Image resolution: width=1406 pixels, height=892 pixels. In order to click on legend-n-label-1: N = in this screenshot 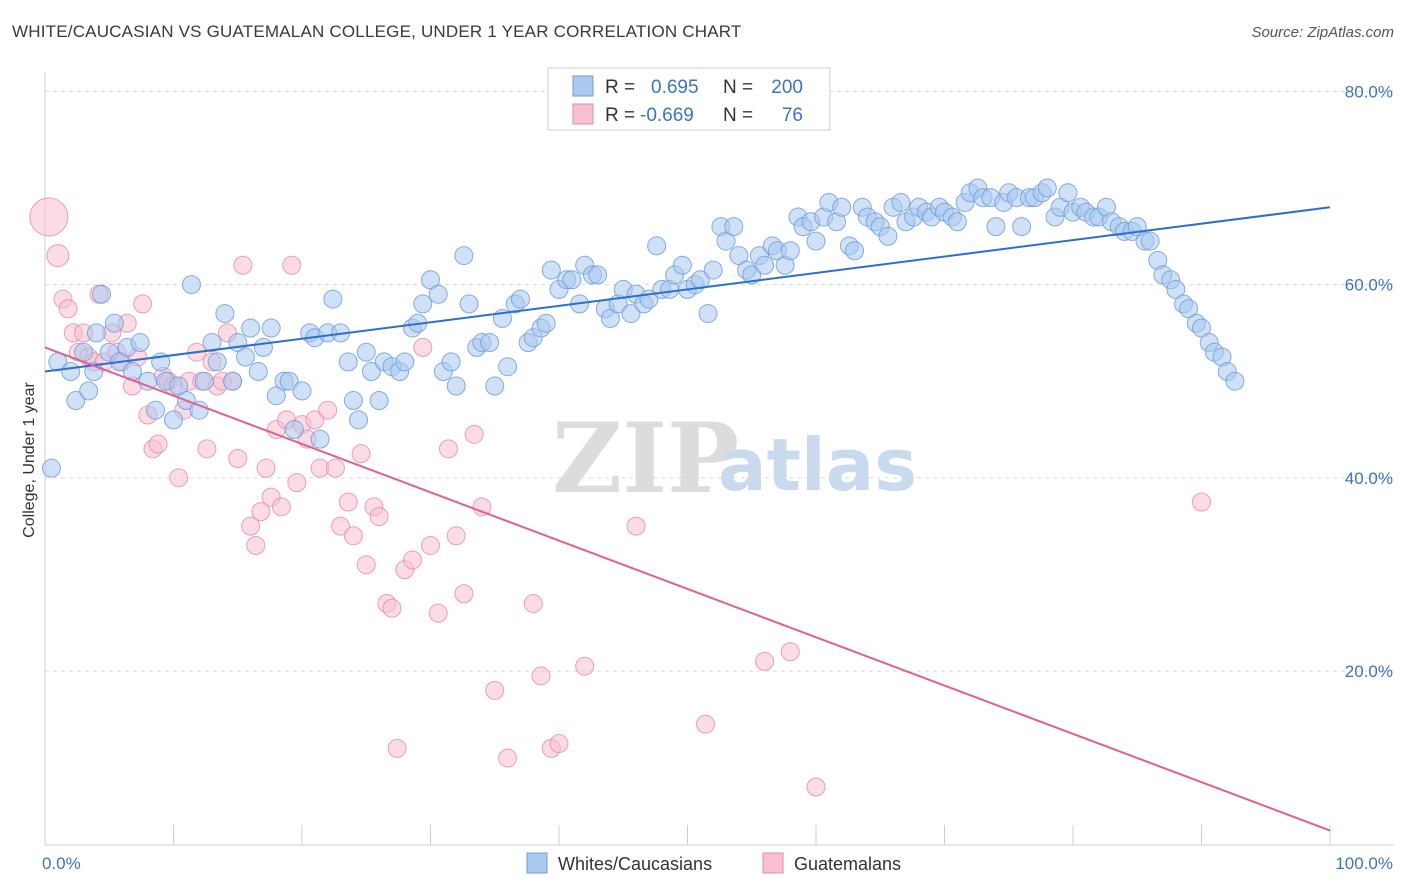, I will do `click(738, 87)`.